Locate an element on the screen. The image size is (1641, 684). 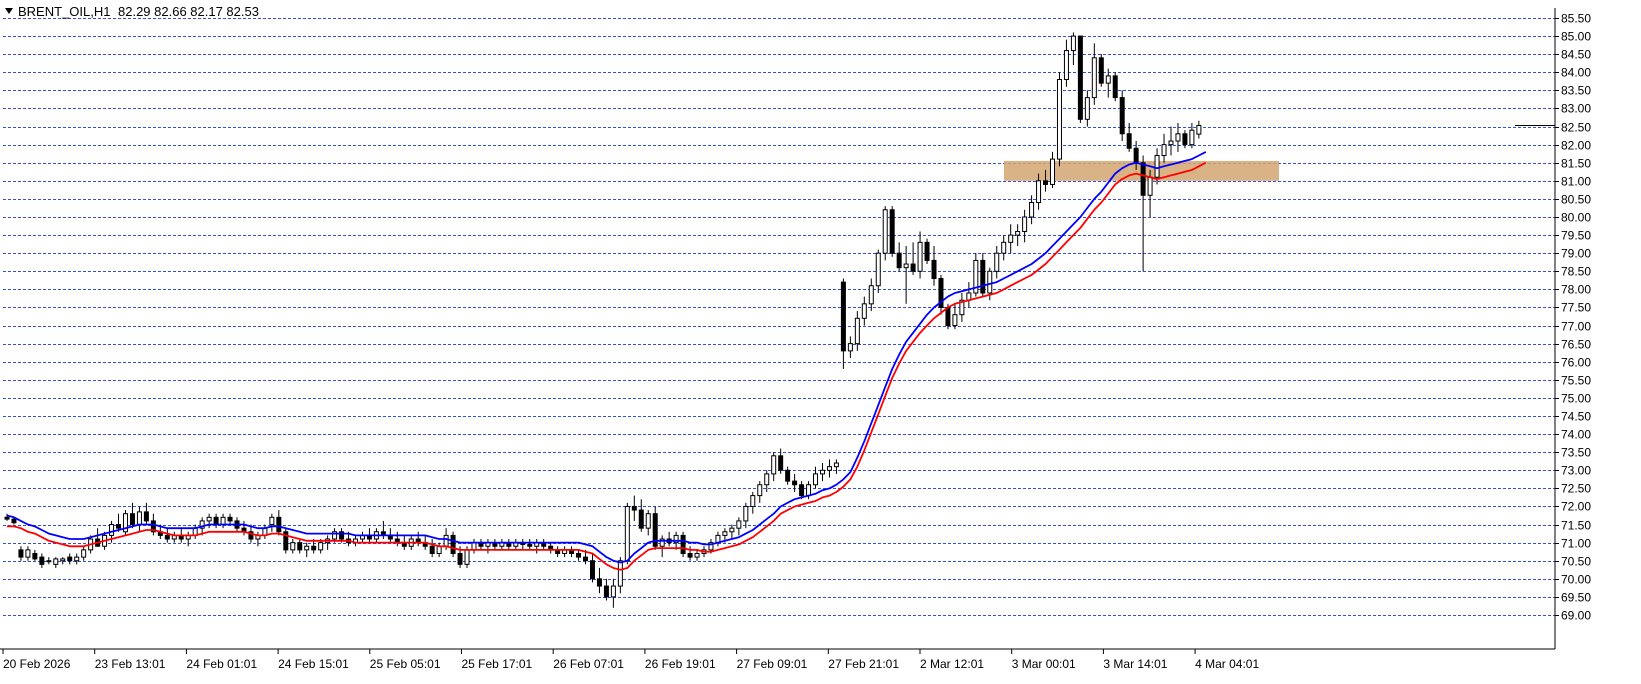
price-label: 82.50 is located at coordinates (1576, 128).